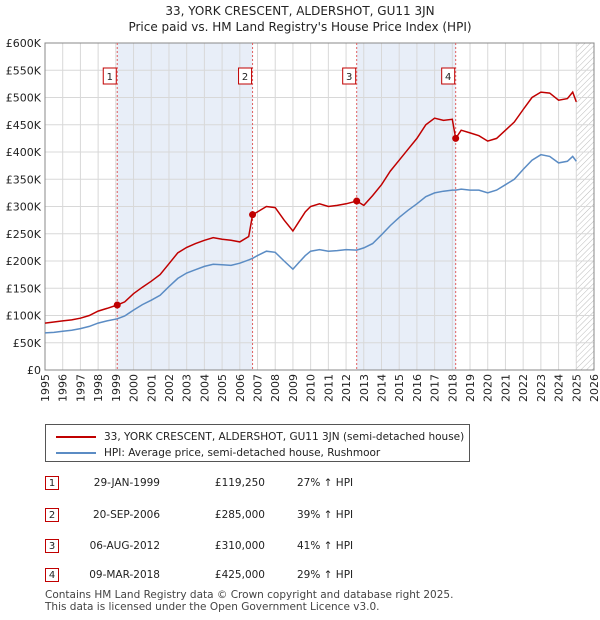 This screenshot has width=600, height=620. I want to click on x-tick-label: 2013, so click(364, 388).